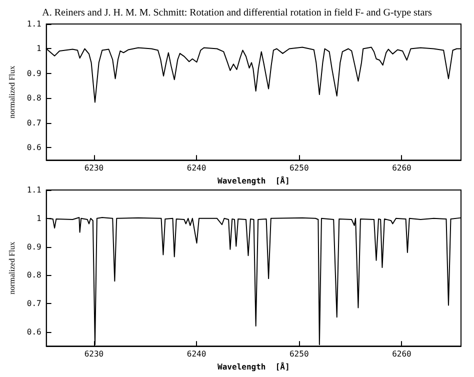 The height and width of the screenshot is (377, 474). What do you see at coordinates (237, 13) in the screenshot?
I see `chart-title: A. Reiners and J. H. M. M. Schmitt: Rotation and differential rotation in field F- and G-type stars` at bounding box center [237, 13].